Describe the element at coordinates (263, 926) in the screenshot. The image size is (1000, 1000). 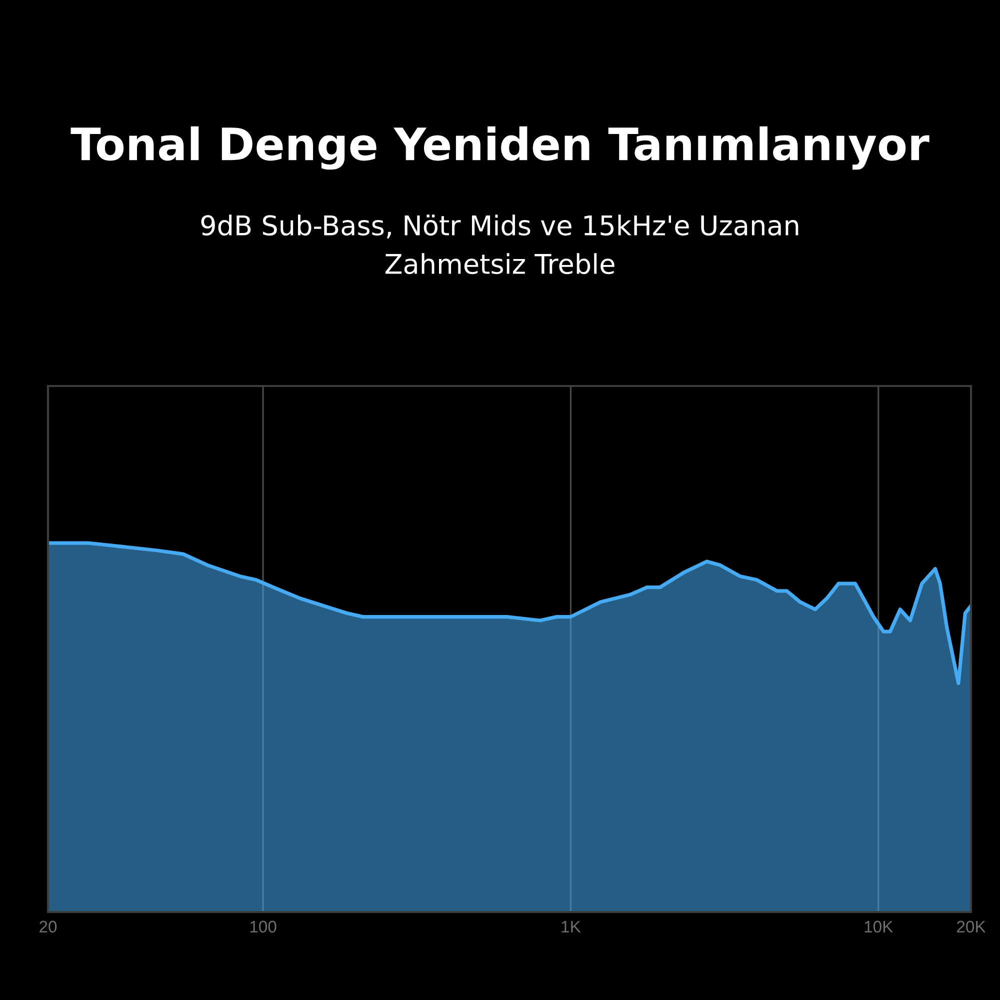
I see `x-tick-label: 100` at that location.